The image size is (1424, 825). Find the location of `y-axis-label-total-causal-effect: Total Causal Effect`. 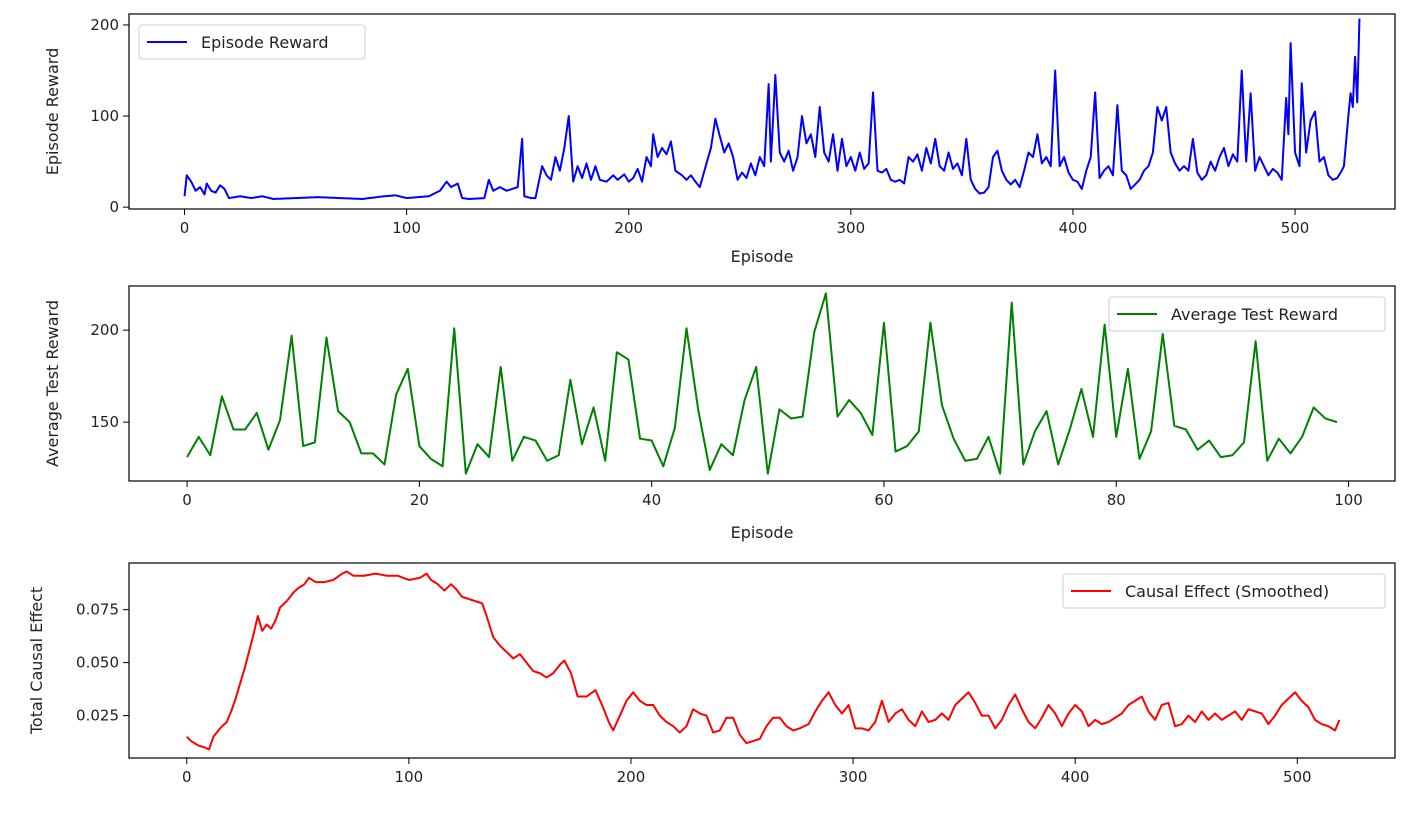

y-axis-label-total-causal-effect: Total Causal Effect is located at coordinates (36, 661).